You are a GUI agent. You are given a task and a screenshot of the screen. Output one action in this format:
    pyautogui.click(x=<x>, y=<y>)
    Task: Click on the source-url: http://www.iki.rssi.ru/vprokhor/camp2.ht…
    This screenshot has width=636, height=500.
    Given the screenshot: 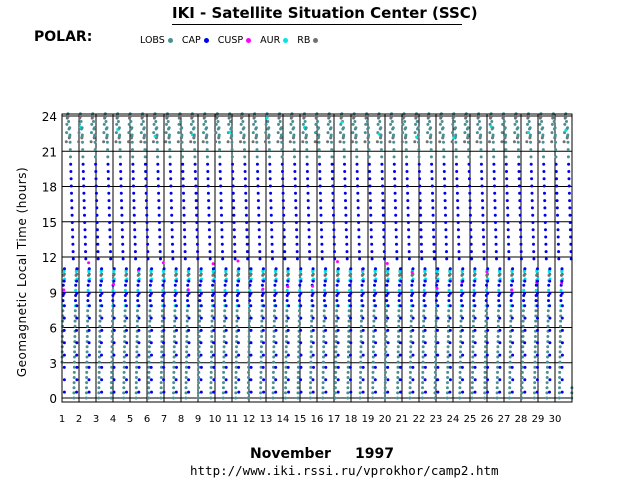 What is the action you would take?
    pyautogui.click(x=344, y=470)
    